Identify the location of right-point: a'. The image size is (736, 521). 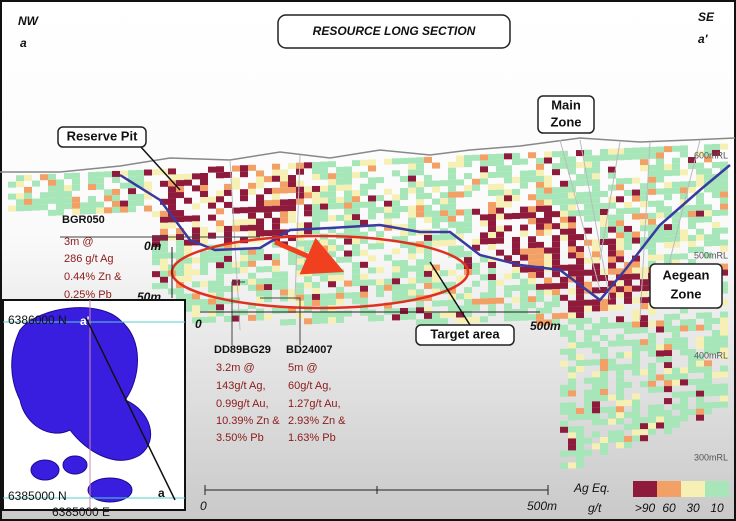
(703, 39).